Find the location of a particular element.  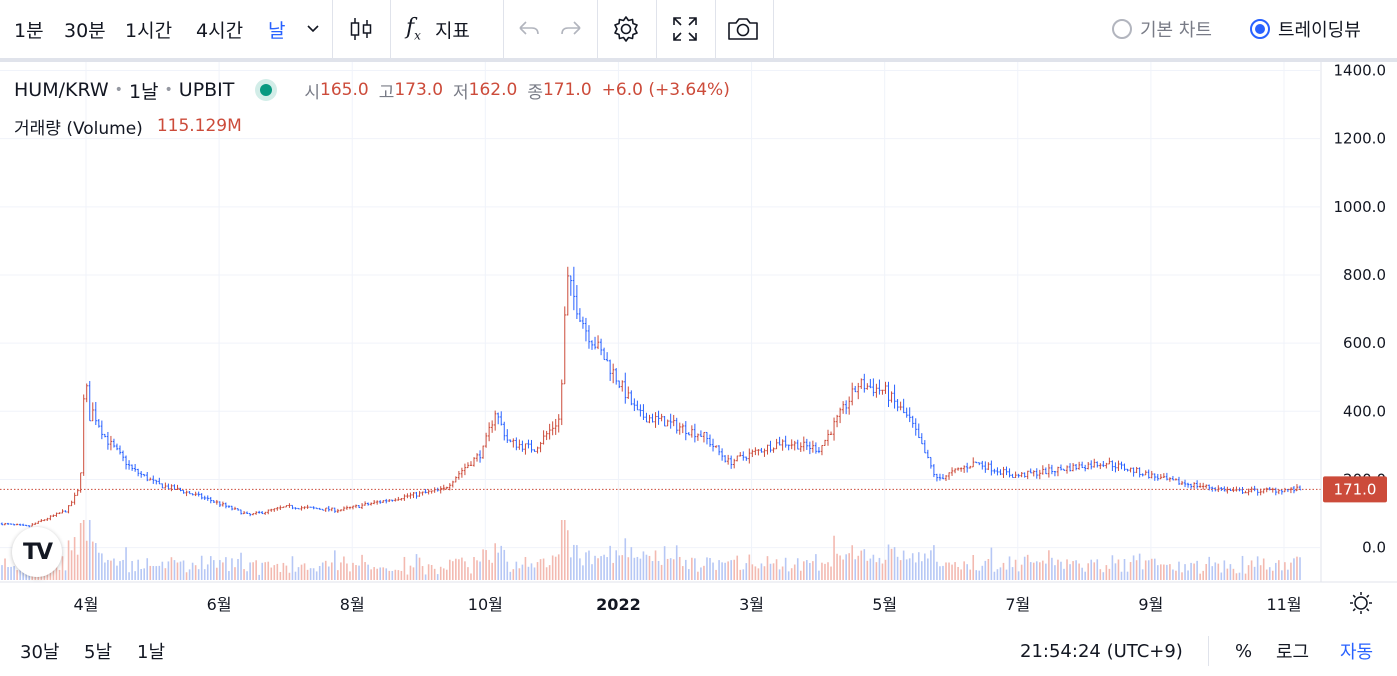

interval-day: 날 is located at coordinates (277, 30).